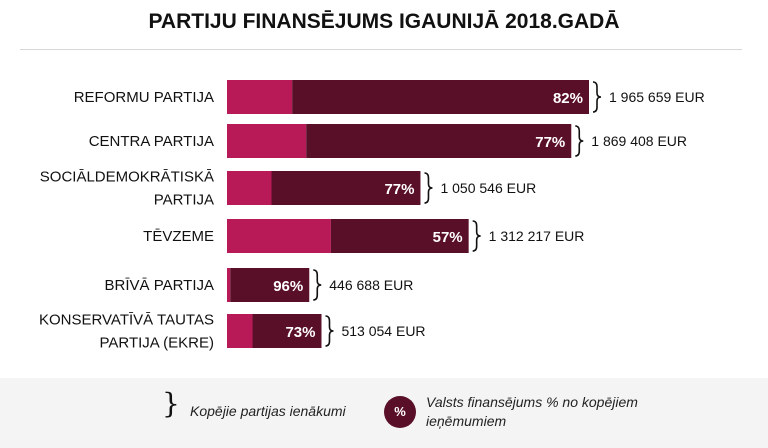 The image size is (768, 448). I want to click on state-share-label: 57%, so click(448, 237).